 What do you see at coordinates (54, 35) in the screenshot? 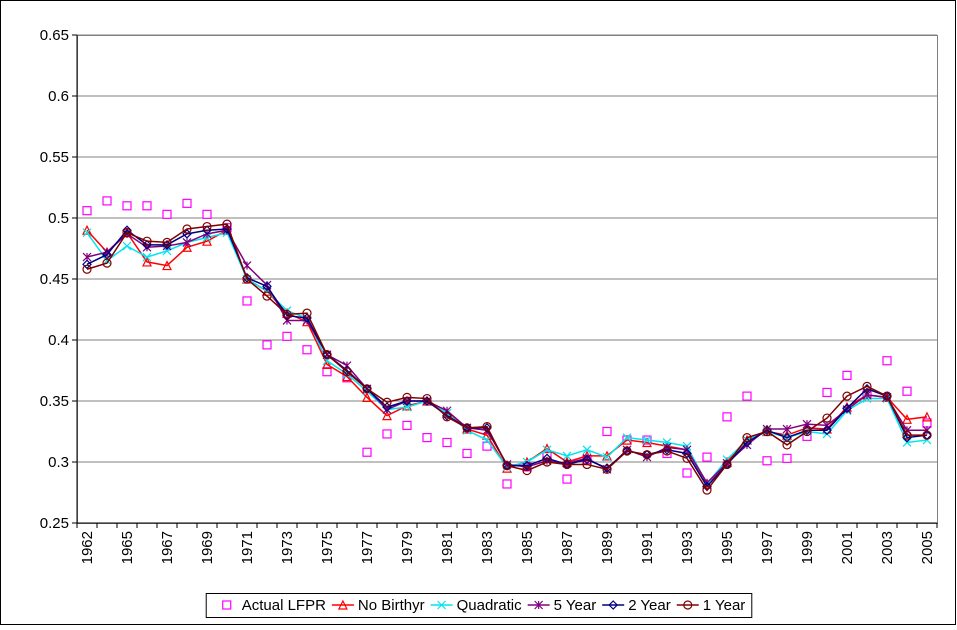
I see `y-tick-label: 0.65` at bounding box center [54, 35].